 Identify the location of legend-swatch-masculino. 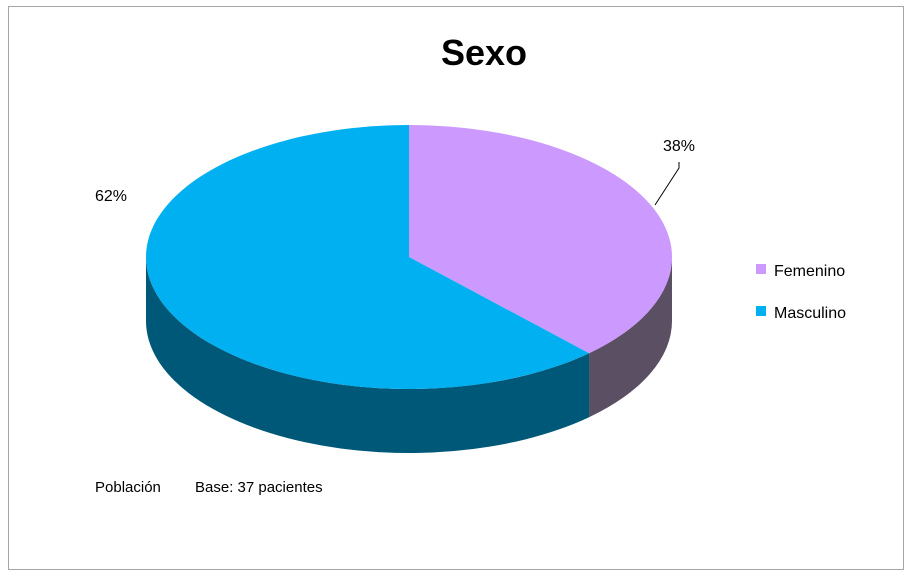
(761, 311).